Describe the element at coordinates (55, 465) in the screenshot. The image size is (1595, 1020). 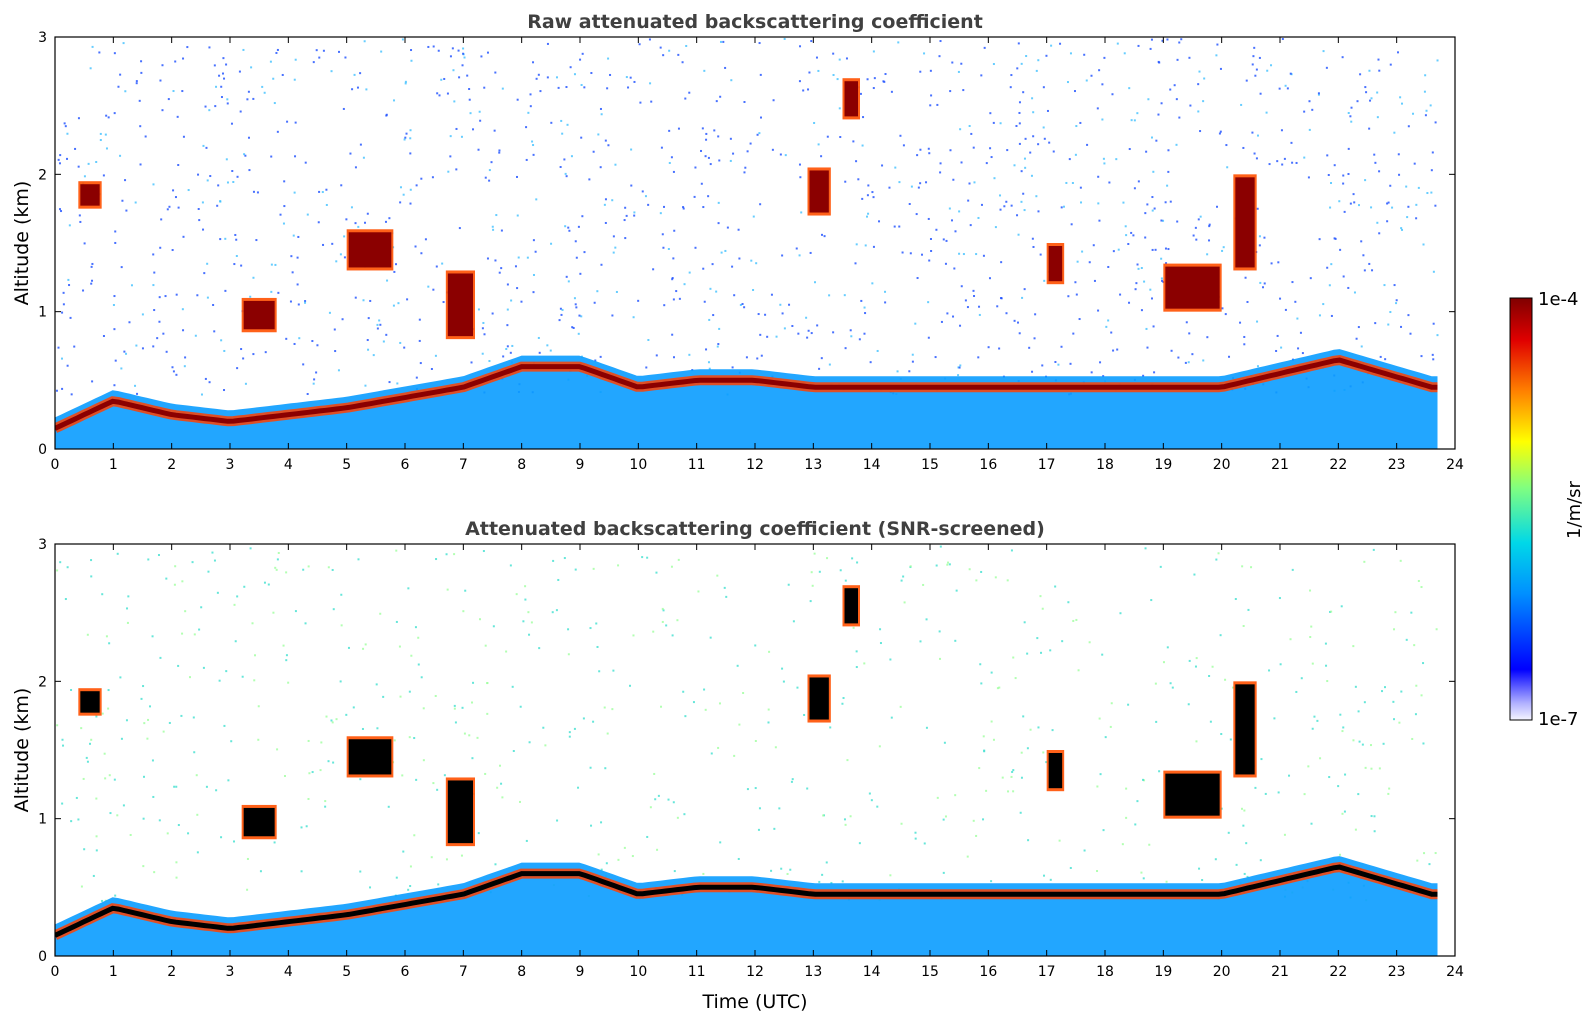
I see `x-tick-label: 0` at that location.